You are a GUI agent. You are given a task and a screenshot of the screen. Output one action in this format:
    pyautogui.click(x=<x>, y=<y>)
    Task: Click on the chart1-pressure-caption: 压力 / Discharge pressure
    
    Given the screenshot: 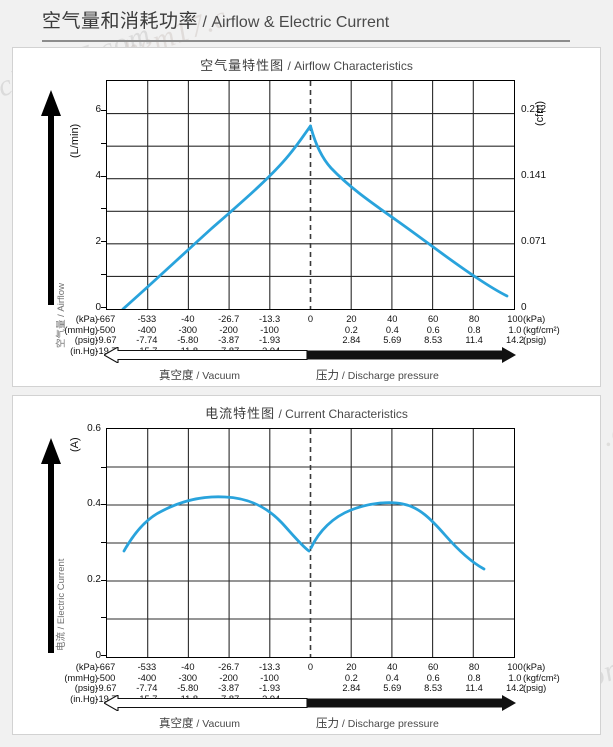 What is the action you would take?
    pyautogui.click(x=377, y=375)
    